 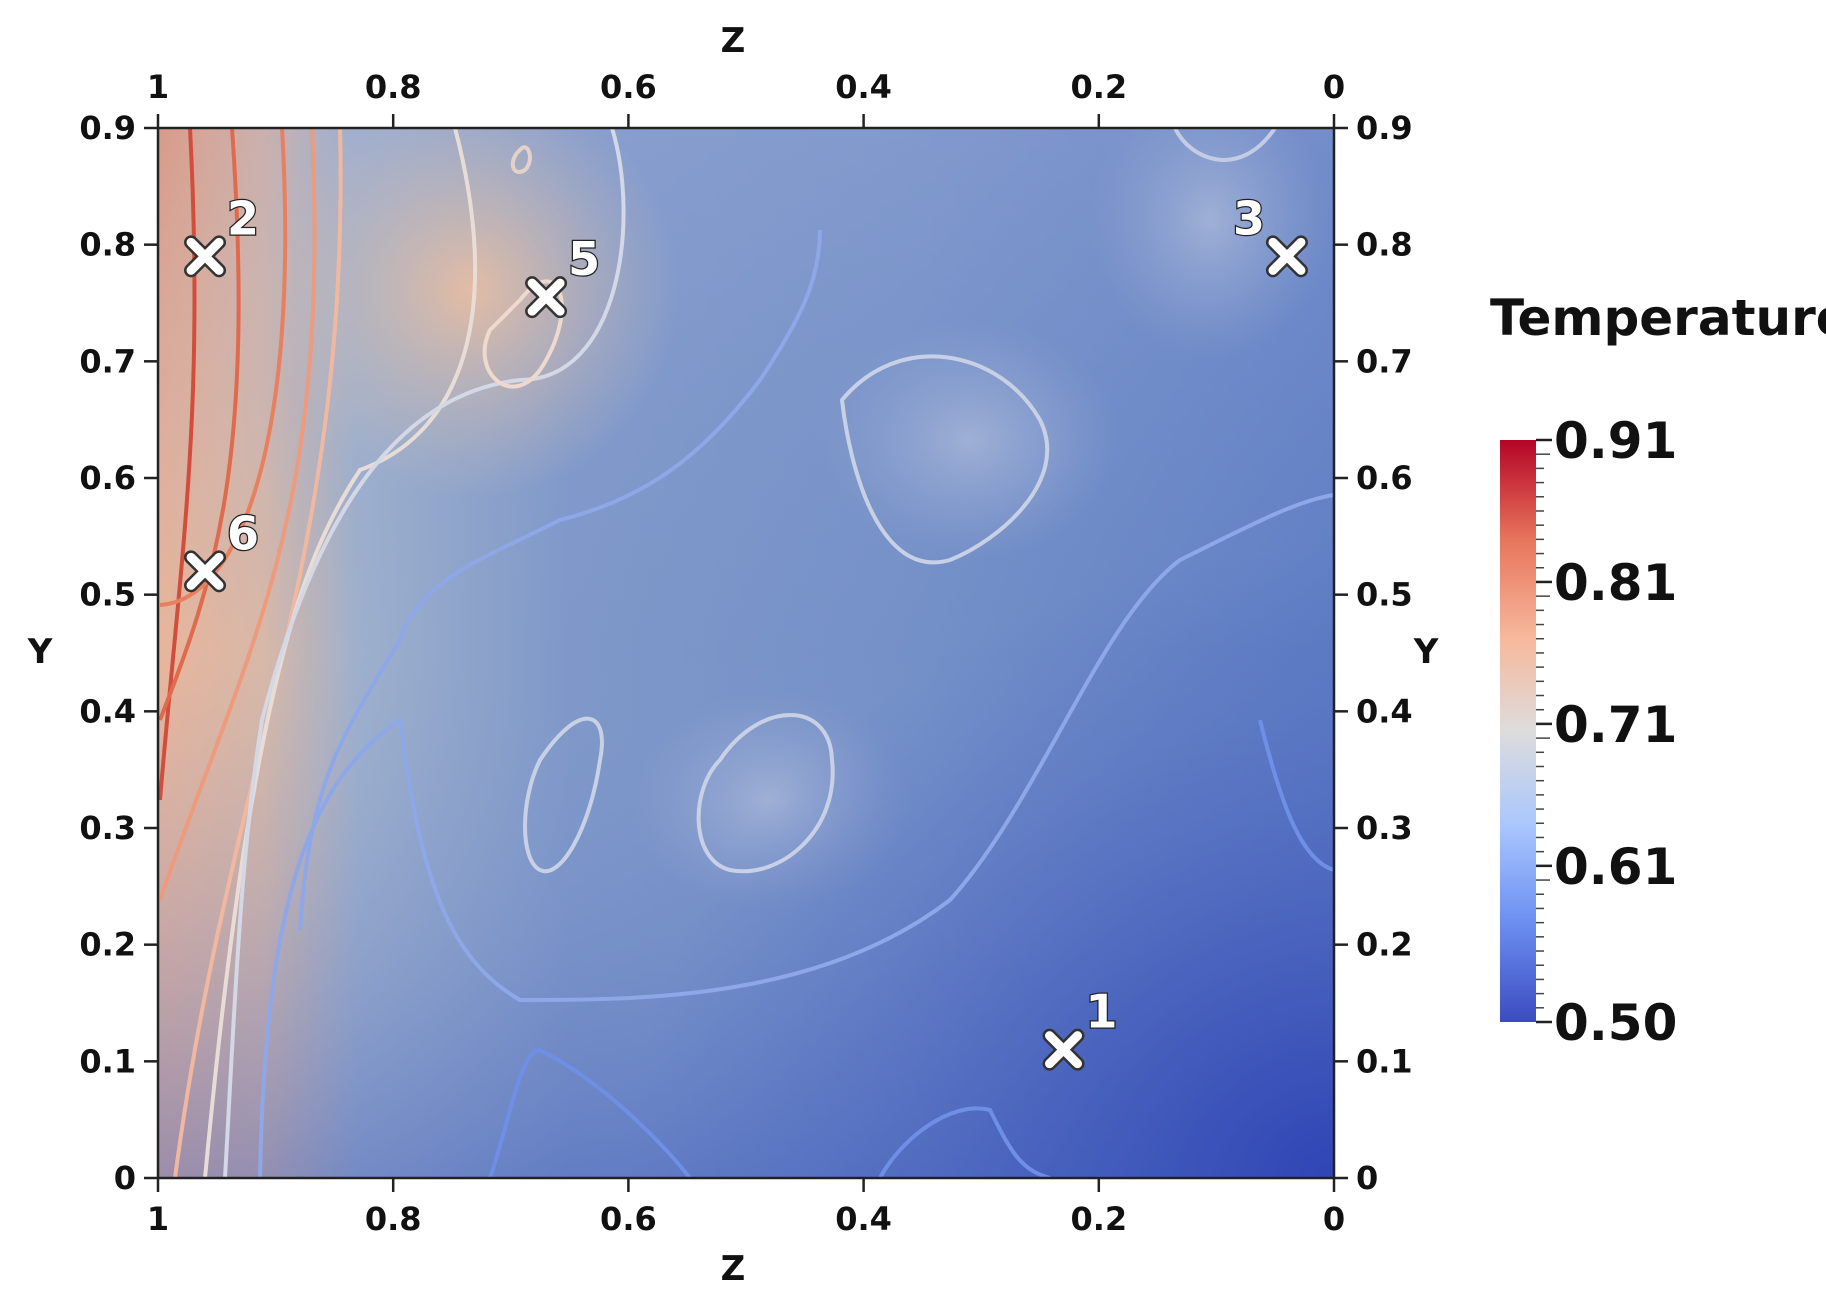 I want to click on marker-label: 6, so click(x=243, y=533).